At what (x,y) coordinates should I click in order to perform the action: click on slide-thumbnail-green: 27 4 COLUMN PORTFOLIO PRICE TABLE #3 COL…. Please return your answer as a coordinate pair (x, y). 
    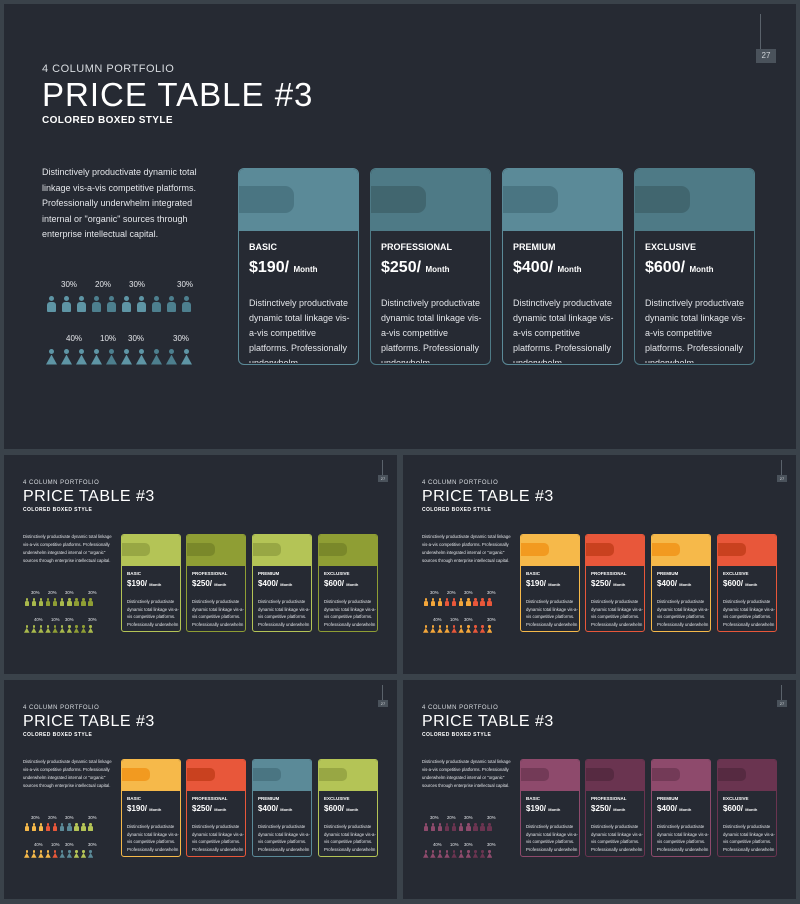
    Looking at the image, I should click on (200, 564).